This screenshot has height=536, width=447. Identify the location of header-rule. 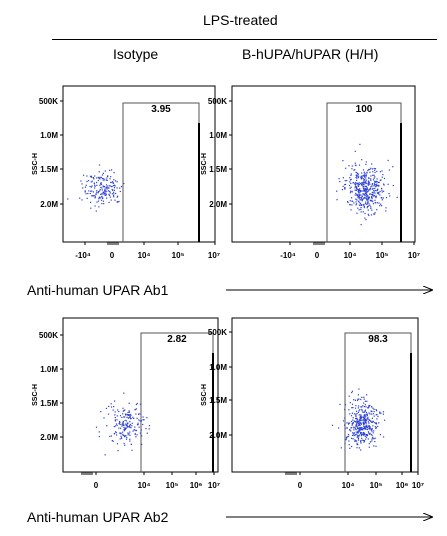
(244, 39).